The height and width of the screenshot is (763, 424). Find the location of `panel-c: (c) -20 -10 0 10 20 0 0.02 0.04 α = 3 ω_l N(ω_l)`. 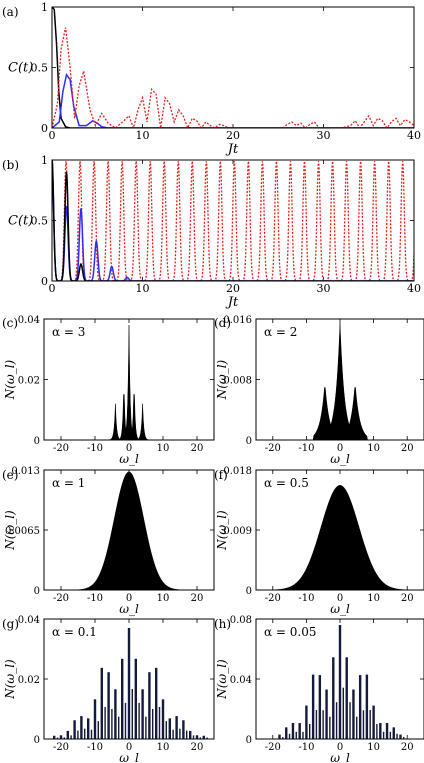

panel-c: (c) -20 -10 0 10 20 0 0.02 0.04 α = 3 ω_l N(ω_l) is located at coordinates (108, 390).